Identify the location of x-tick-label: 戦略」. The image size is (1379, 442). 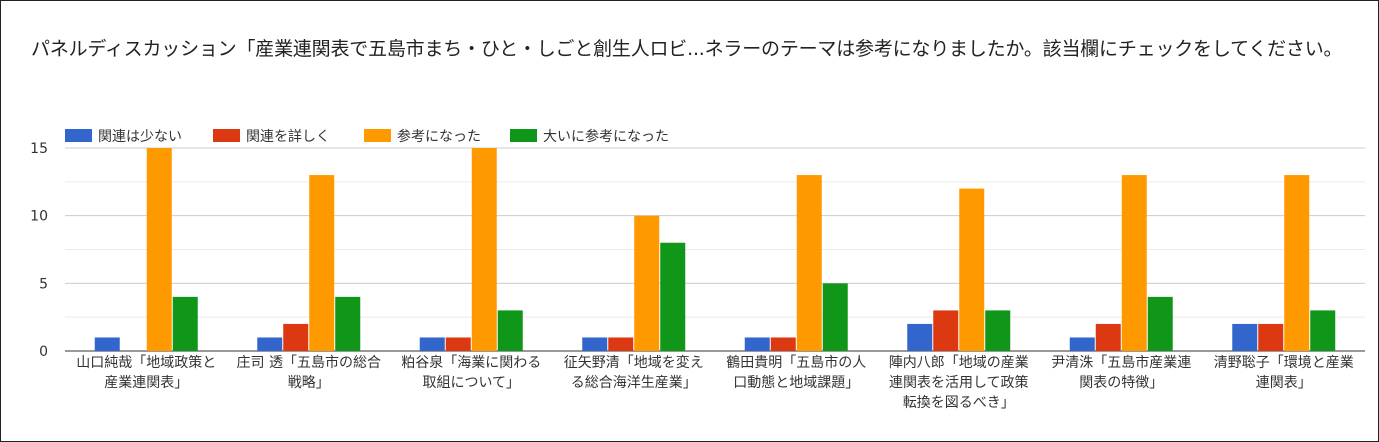
(309, 383).